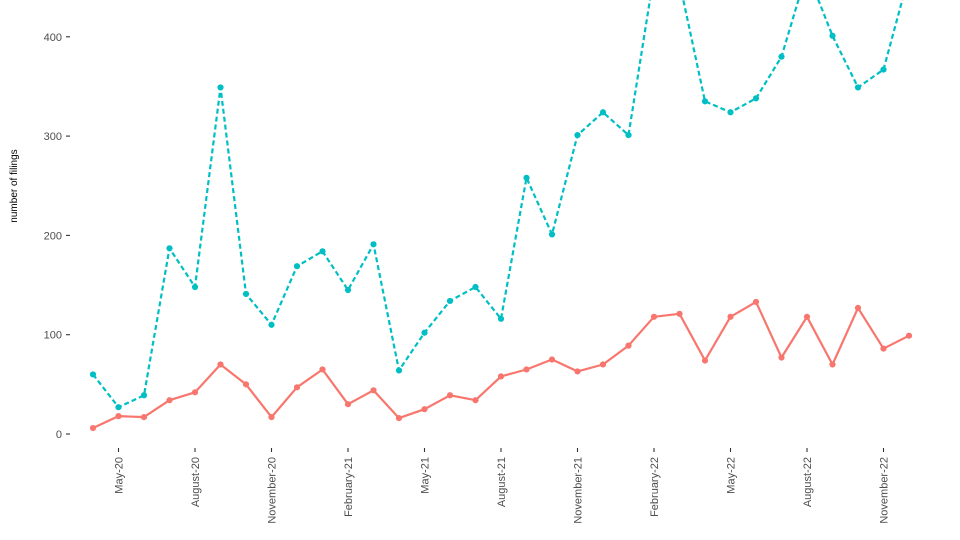 The image size is (960, 540). Describe the element at coordinates (732, 475) in the screenshot. I see `x-tick-label: May-22` at that location.